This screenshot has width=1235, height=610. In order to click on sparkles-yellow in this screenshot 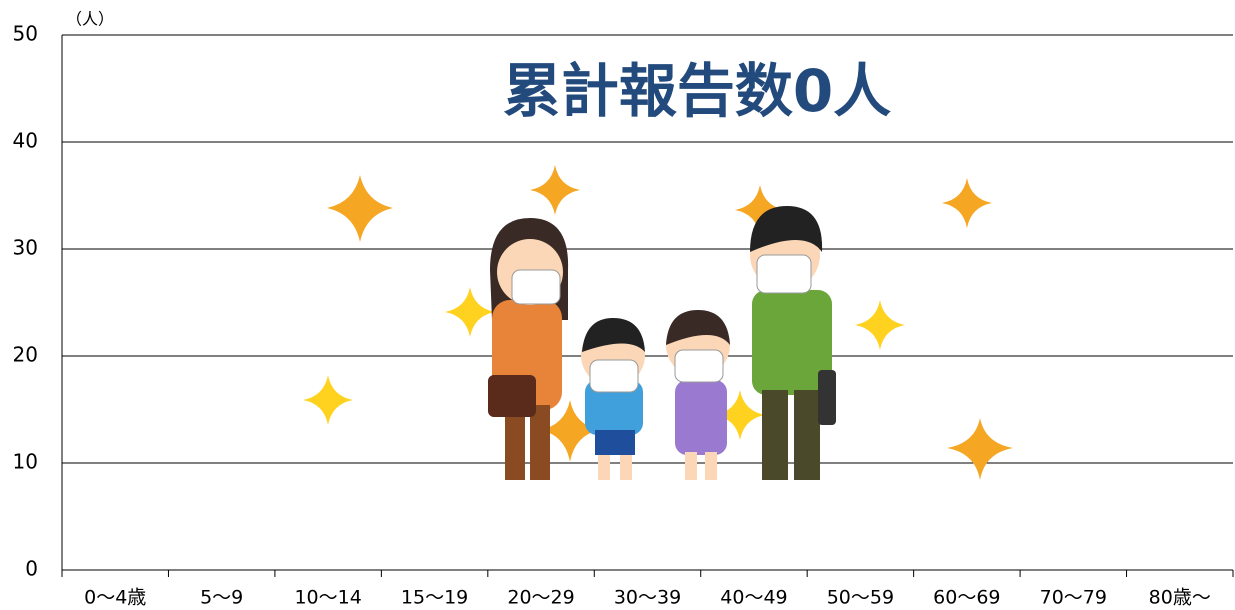, I will do `click(604, 363)`.